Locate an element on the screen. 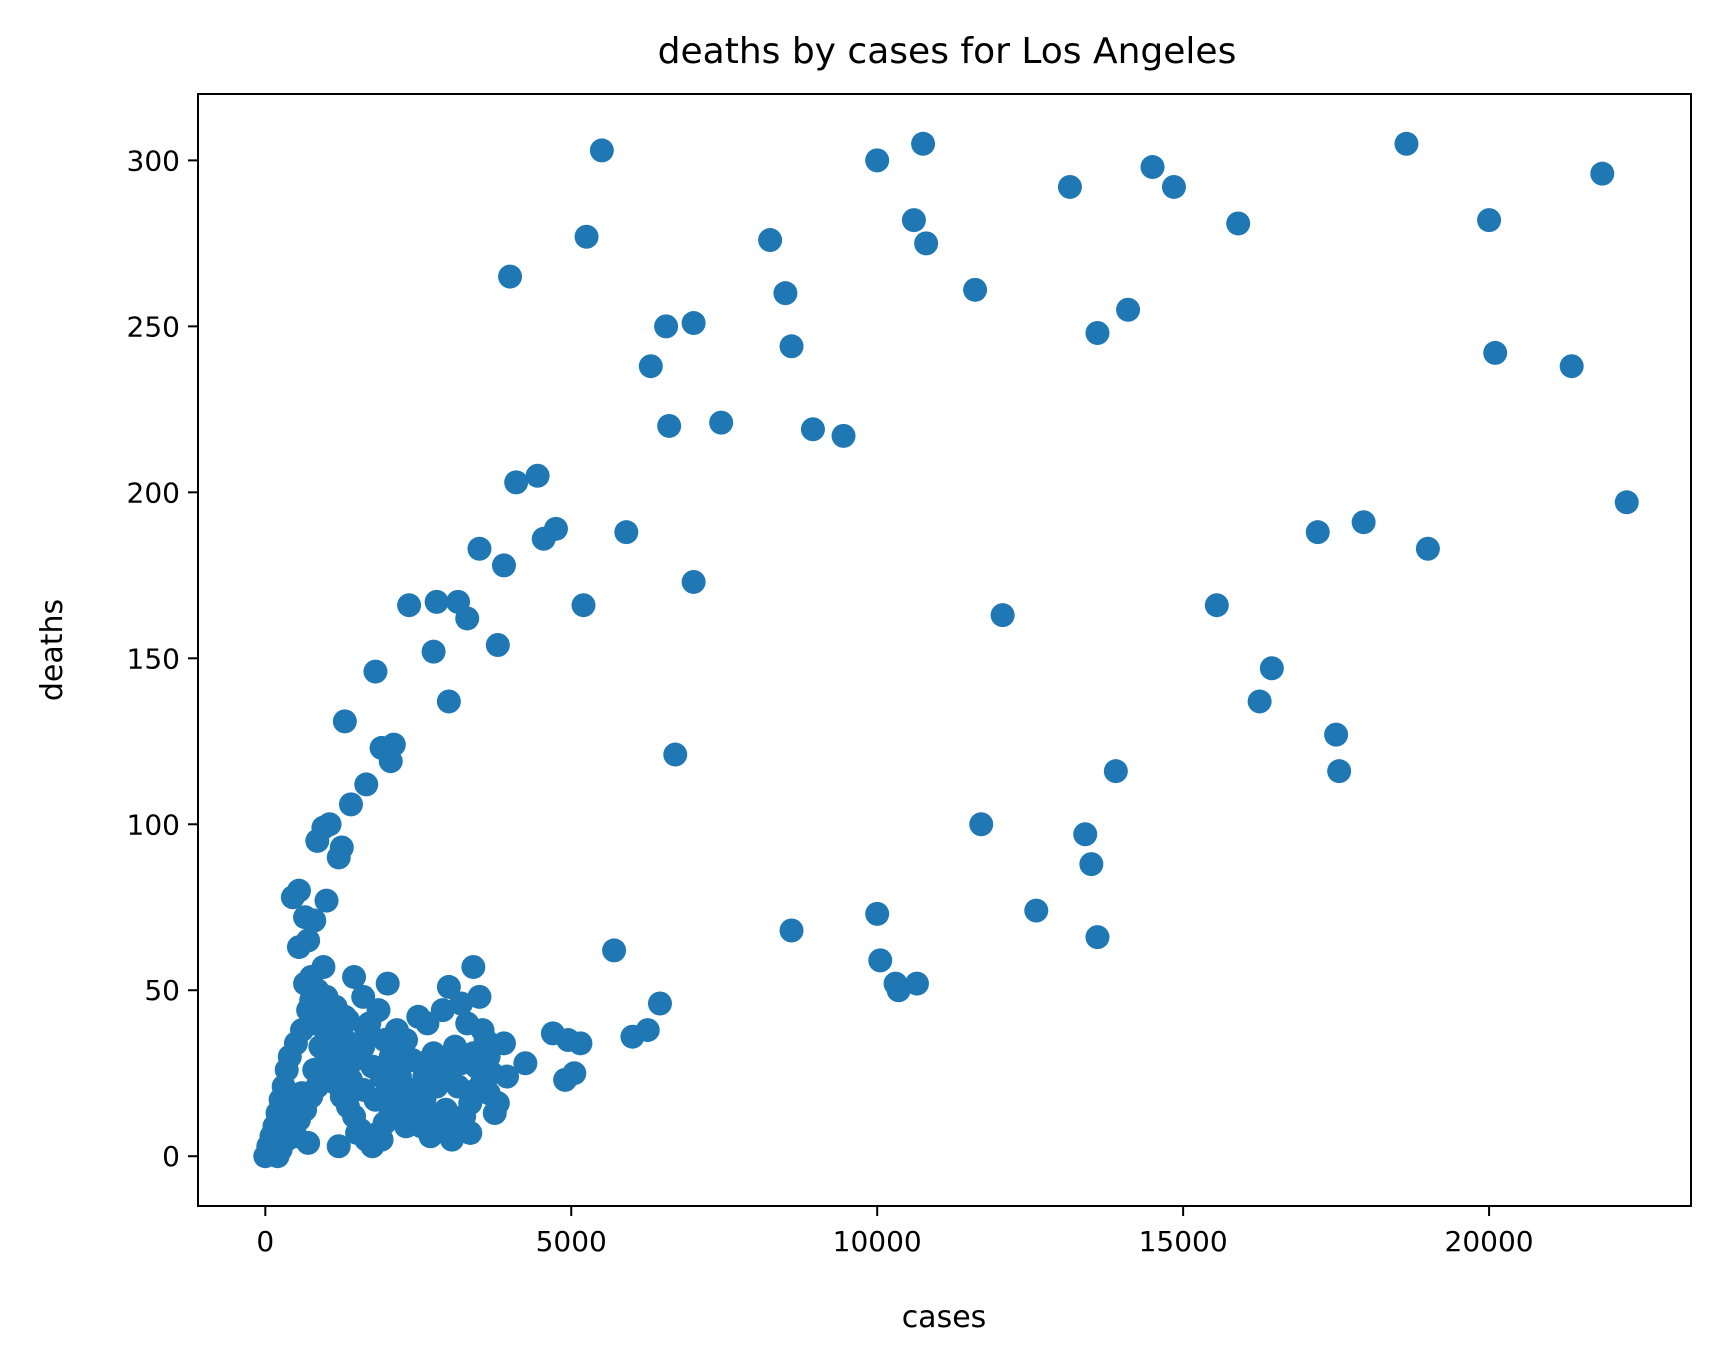  x-axis-ticks: 0 5000 10000 15000 20000 is located at coordinates (895, 1232).